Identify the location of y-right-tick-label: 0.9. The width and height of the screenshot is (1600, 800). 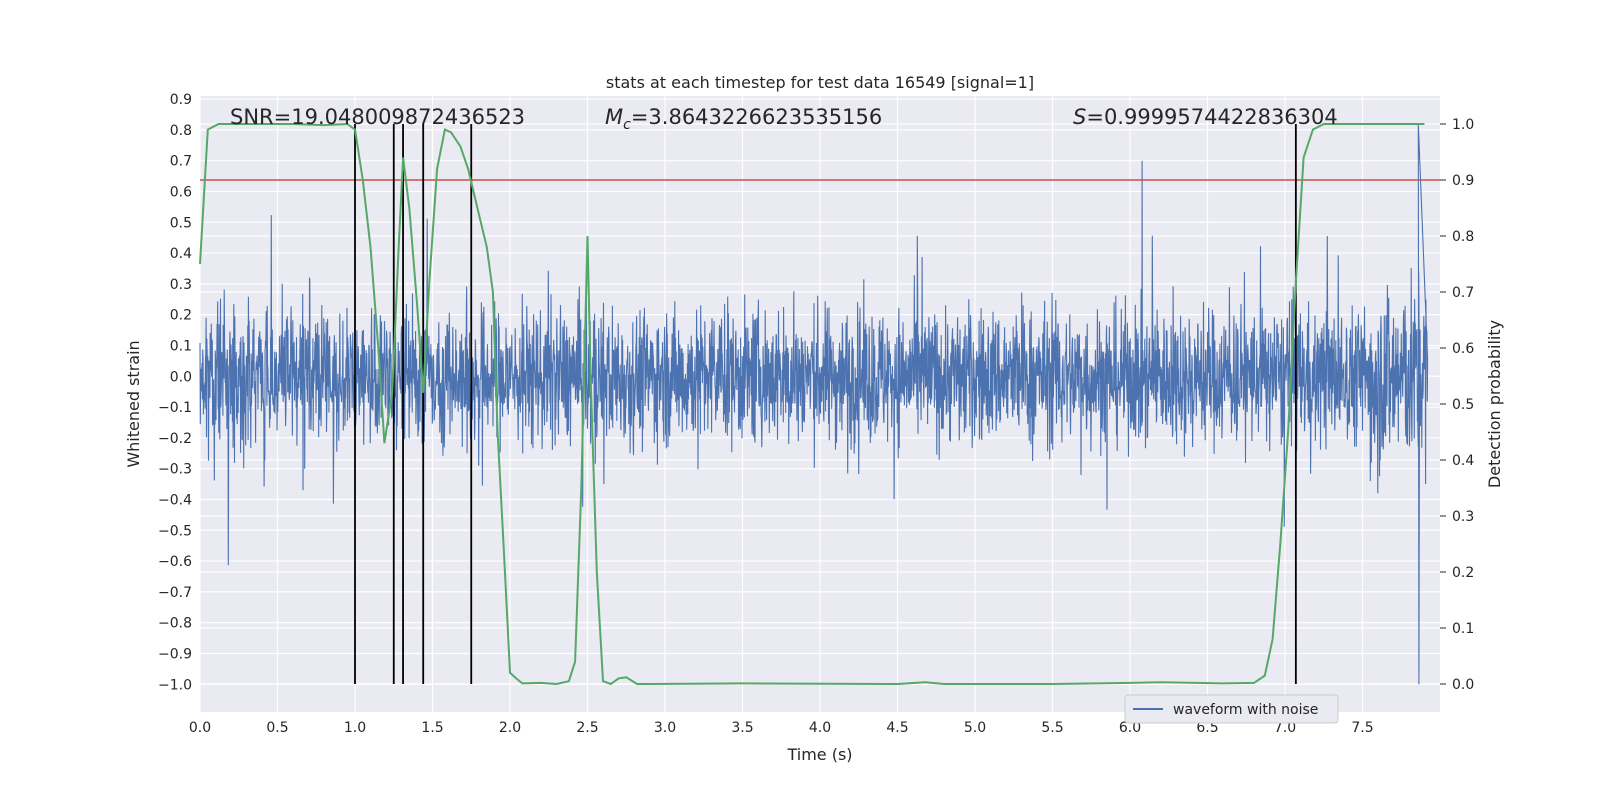
(1463, 181).